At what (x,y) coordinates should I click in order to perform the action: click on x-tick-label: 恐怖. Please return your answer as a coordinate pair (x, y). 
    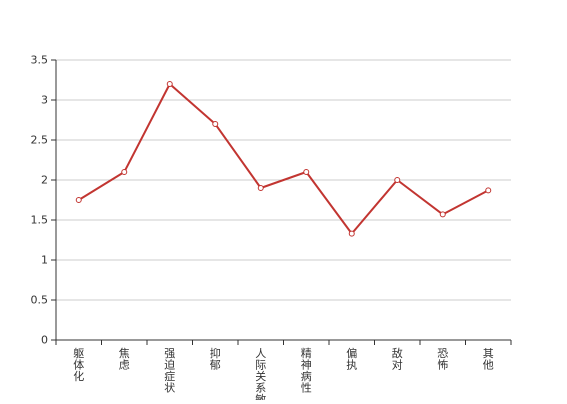
    Looking at the image, I should click on (442, 359).